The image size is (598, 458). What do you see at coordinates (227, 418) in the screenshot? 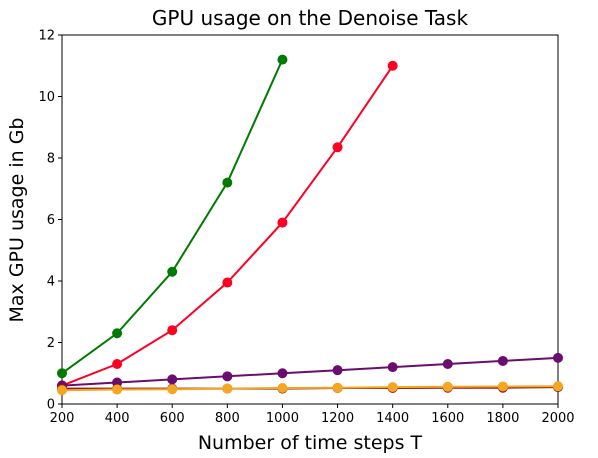
I see `x-tick-label: 800` at bounding box center [227, 418].